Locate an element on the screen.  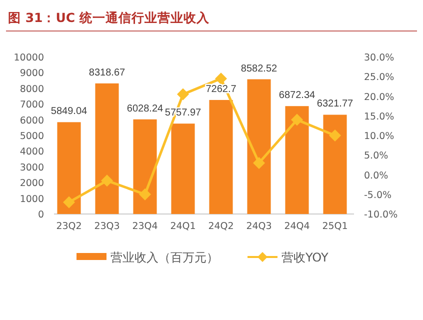
y2-tick-label: -5.0% is located at coordinates (378, 195).